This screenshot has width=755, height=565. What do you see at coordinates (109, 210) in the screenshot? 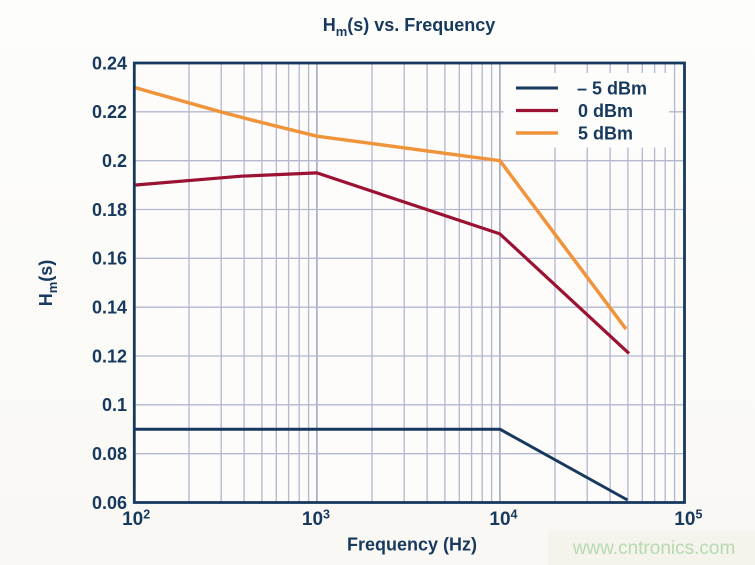
I see `svg-text: 0.18` at bounding box center [109, 210].